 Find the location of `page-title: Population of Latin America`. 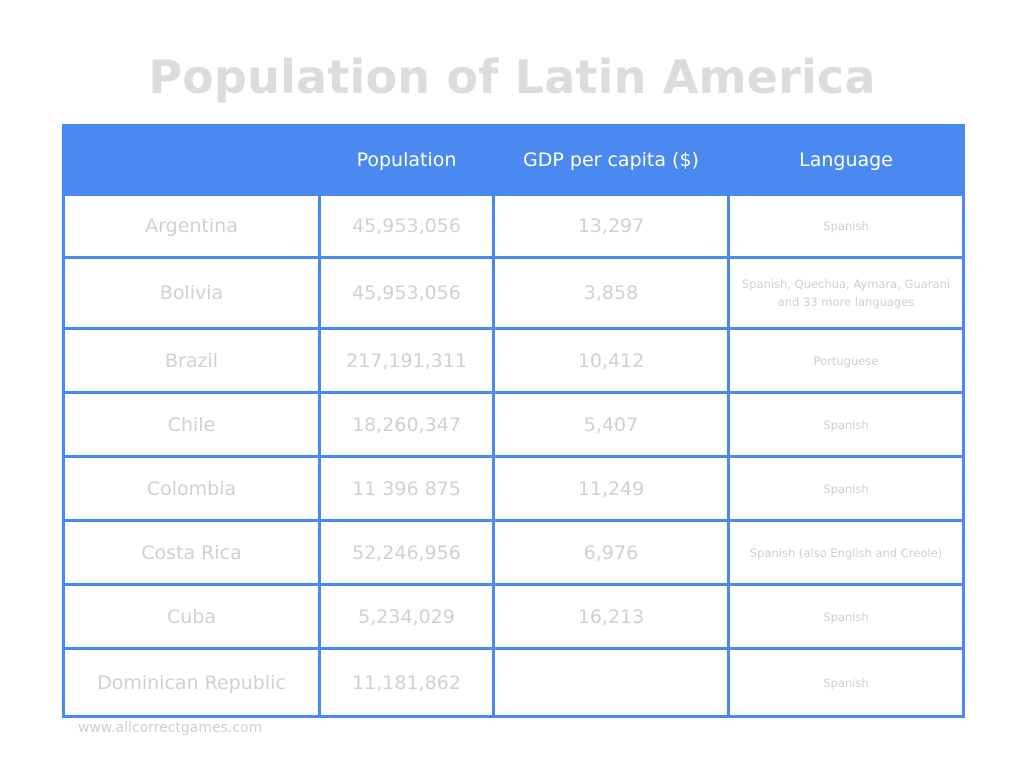

page-title: Population of Latin America is located at coordinates (512, 77).